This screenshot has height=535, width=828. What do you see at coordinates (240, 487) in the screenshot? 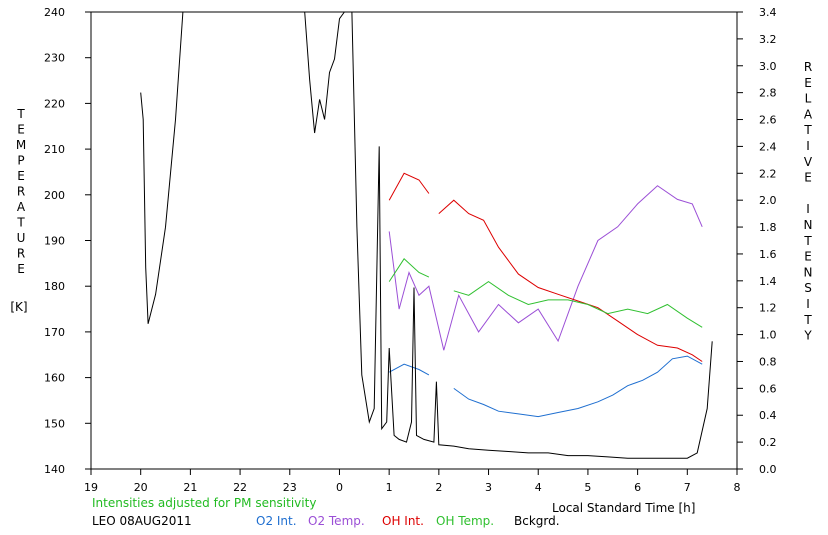
I see `x-tick-label: 22` at bounding box center [240, 487].